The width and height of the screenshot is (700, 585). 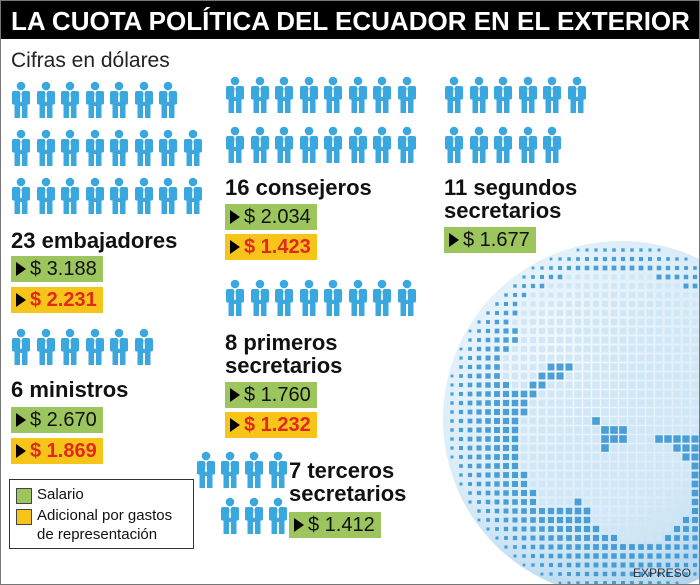 I want to click on additional-value: $ 1.423, so click(x=277, y=246).